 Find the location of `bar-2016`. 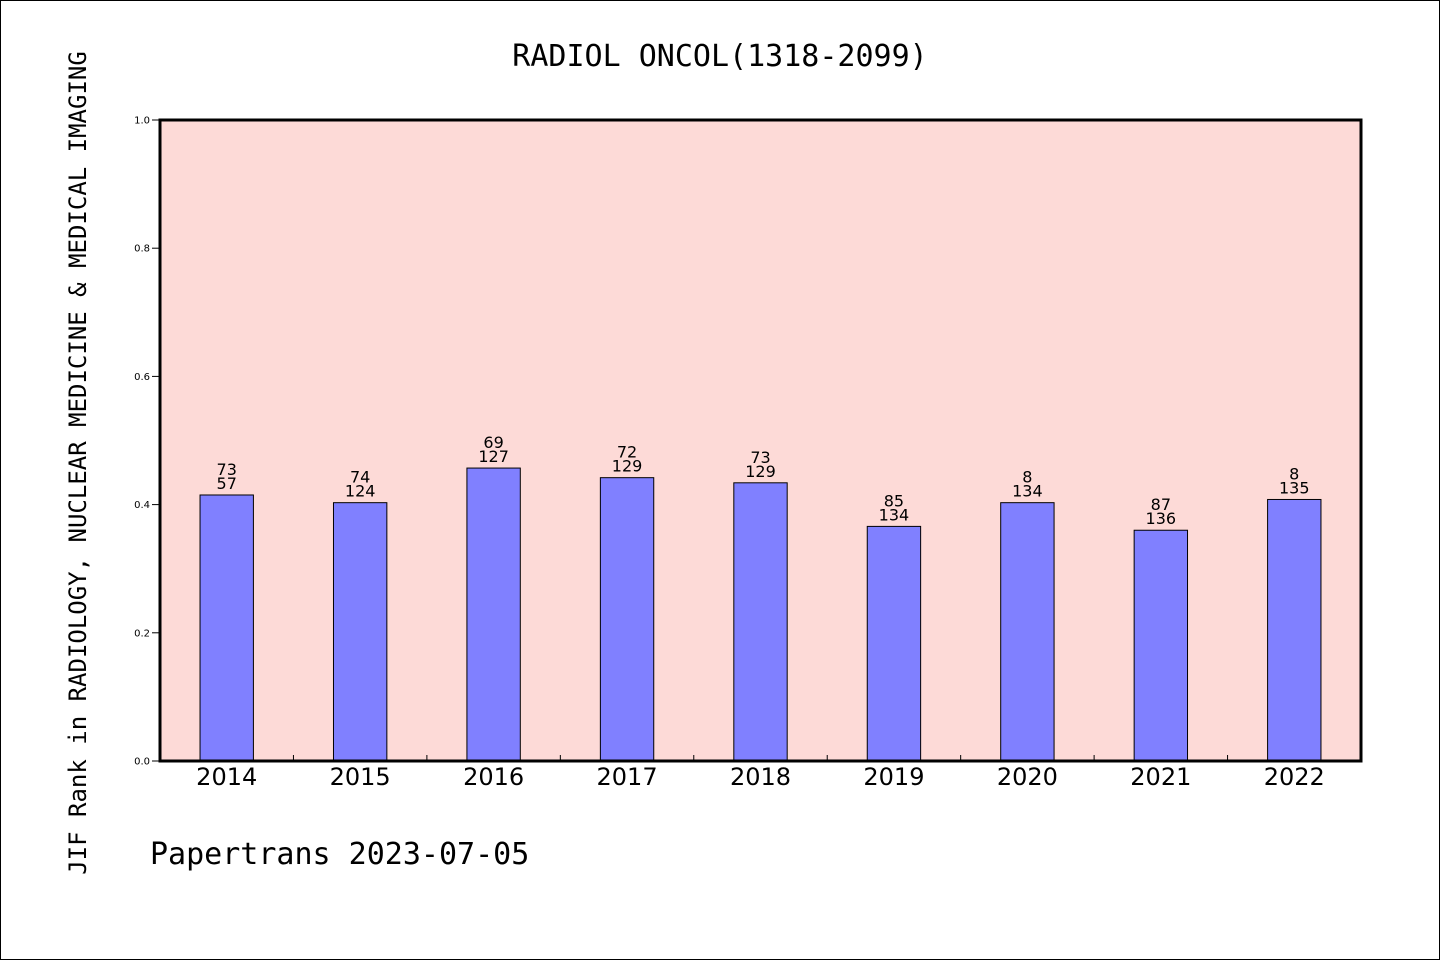

bar-2016 is located at coordinates (493, 614).